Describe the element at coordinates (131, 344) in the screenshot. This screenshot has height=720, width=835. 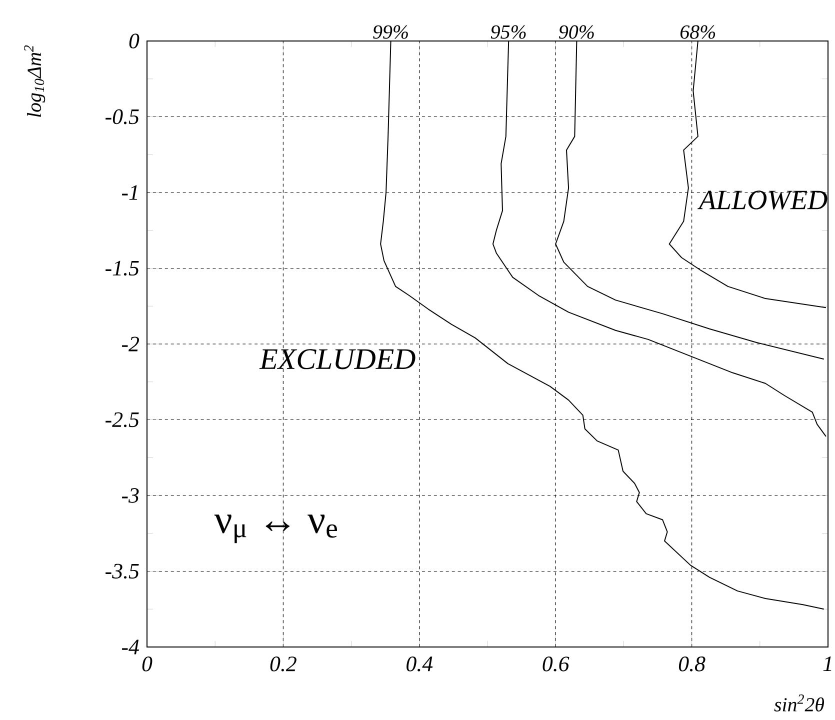
I see `y-tick-label: -2` at that location.